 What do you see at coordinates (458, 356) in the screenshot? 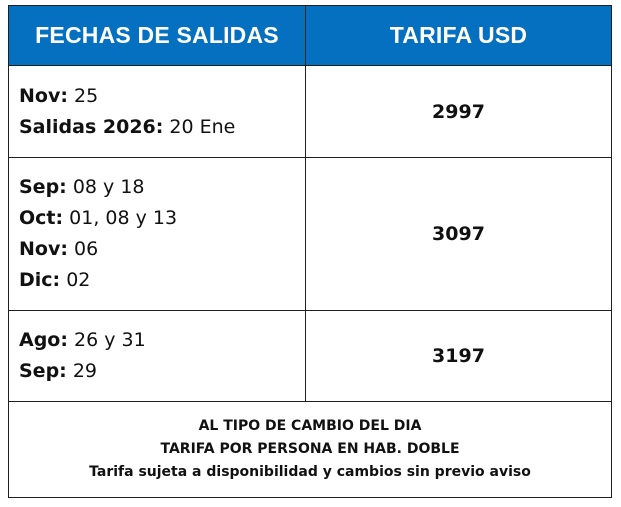
I see `price-cell: 3197` at bounding box center [458, 356].